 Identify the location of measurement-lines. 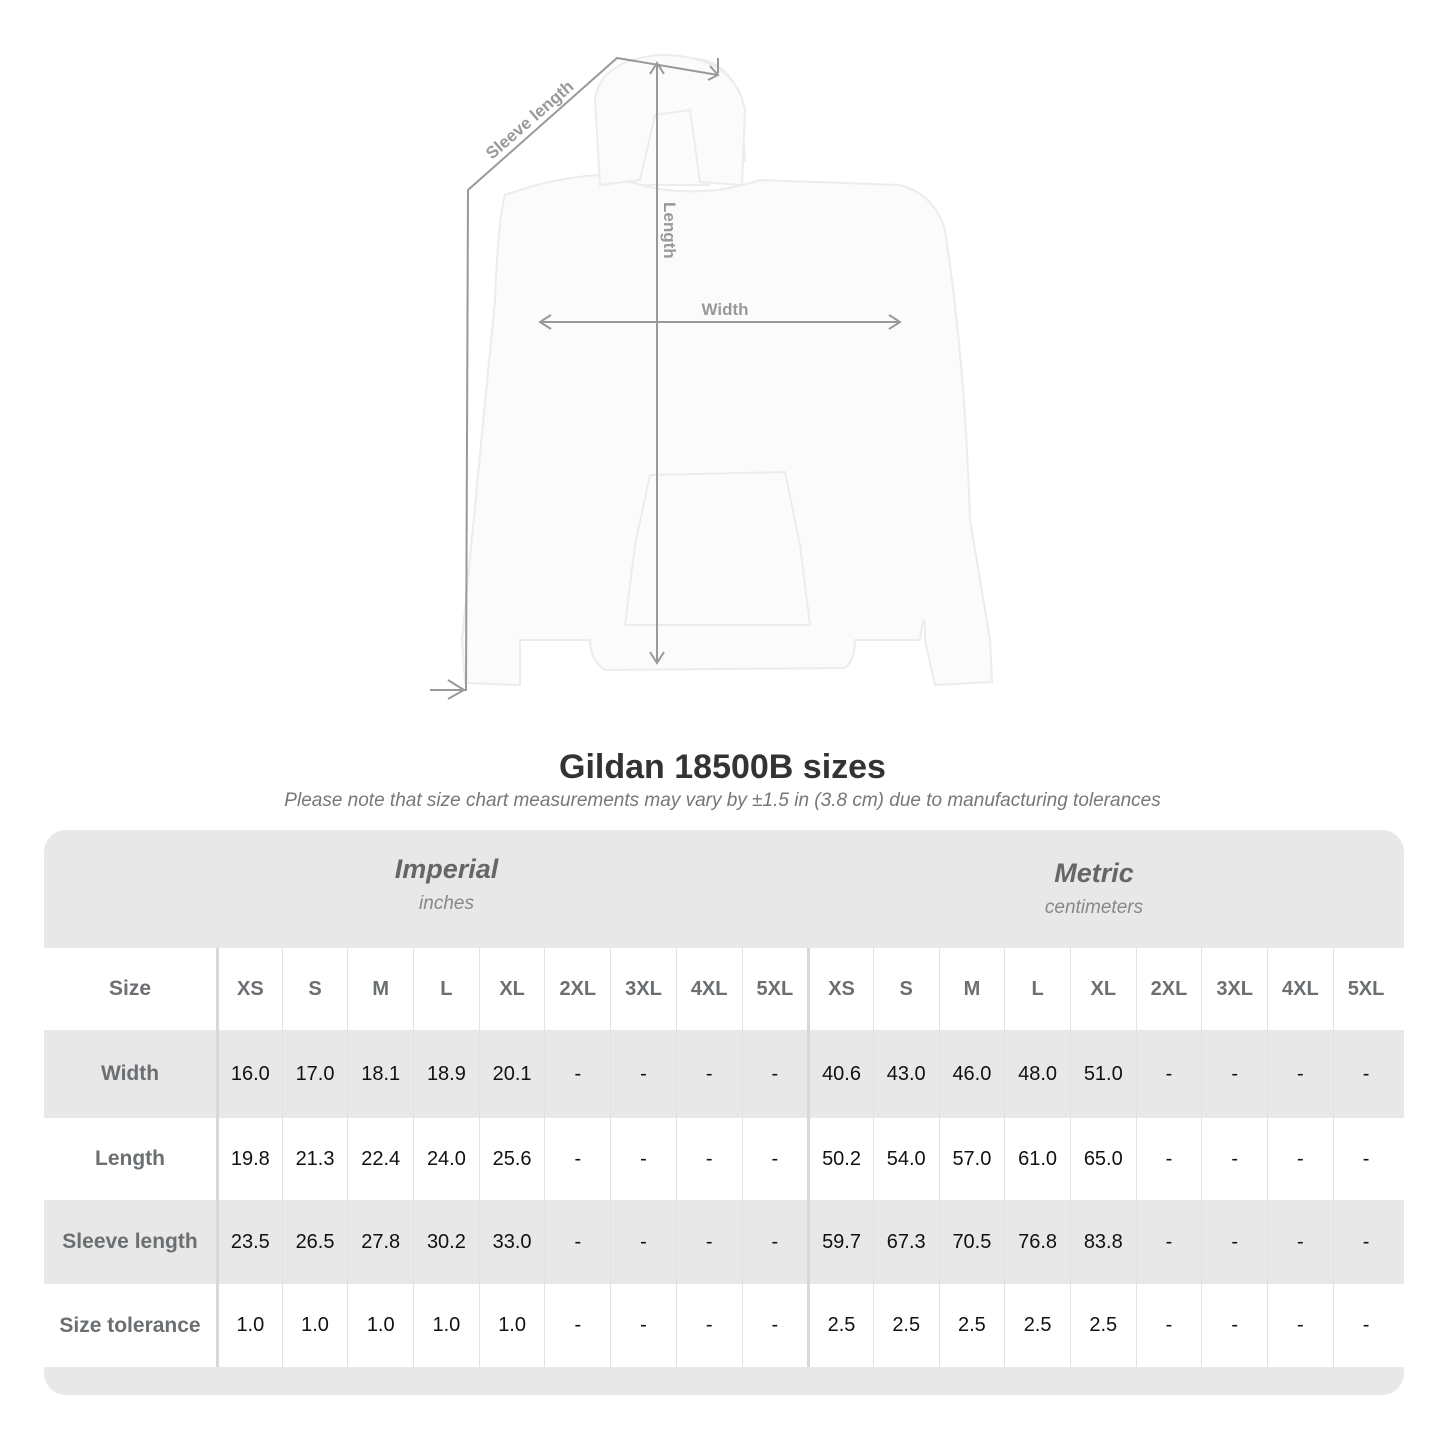
(666, 378).